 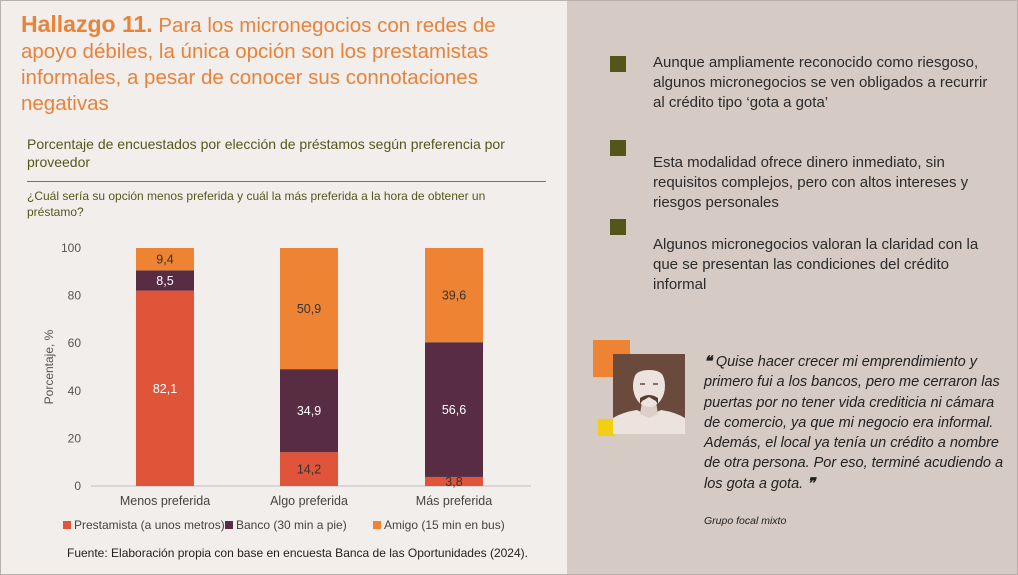 What do you see at coordinates (75, 343) in the screenshot?
I see `y-tick-label: 60` at bounding box center [75, 343].